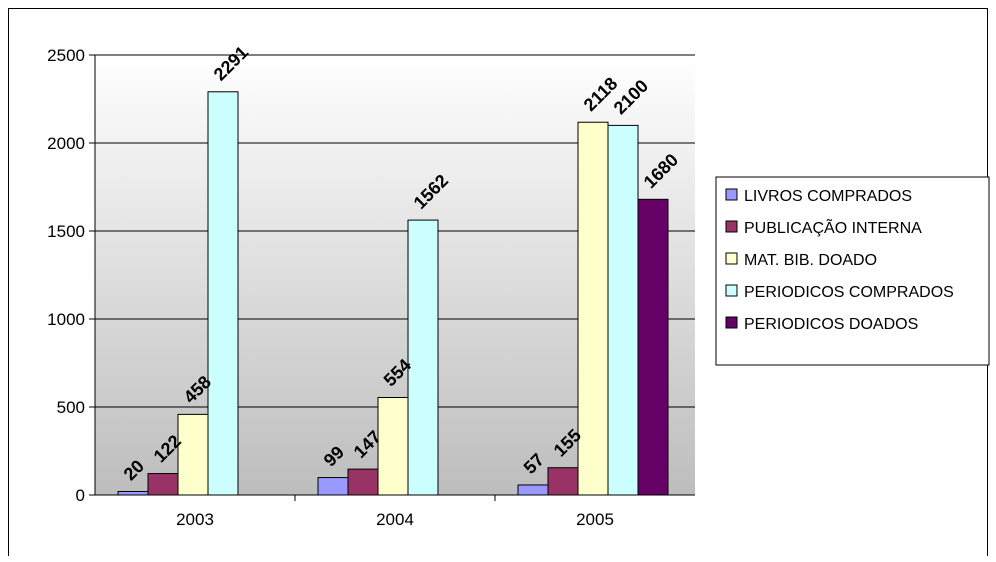  I want to click on y-tick-label: 2000, so click(66, 143).